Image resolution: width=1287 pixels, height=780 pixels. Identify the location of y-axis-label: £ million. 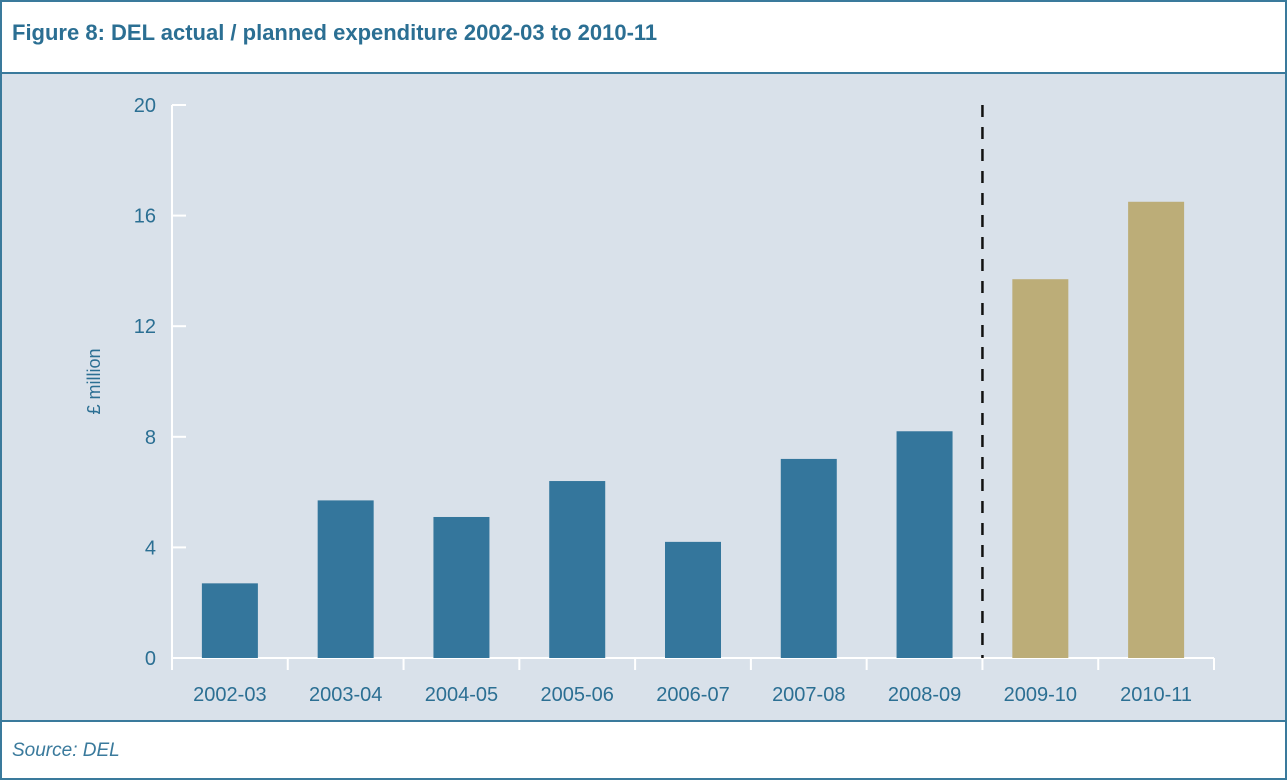
(94, 381).